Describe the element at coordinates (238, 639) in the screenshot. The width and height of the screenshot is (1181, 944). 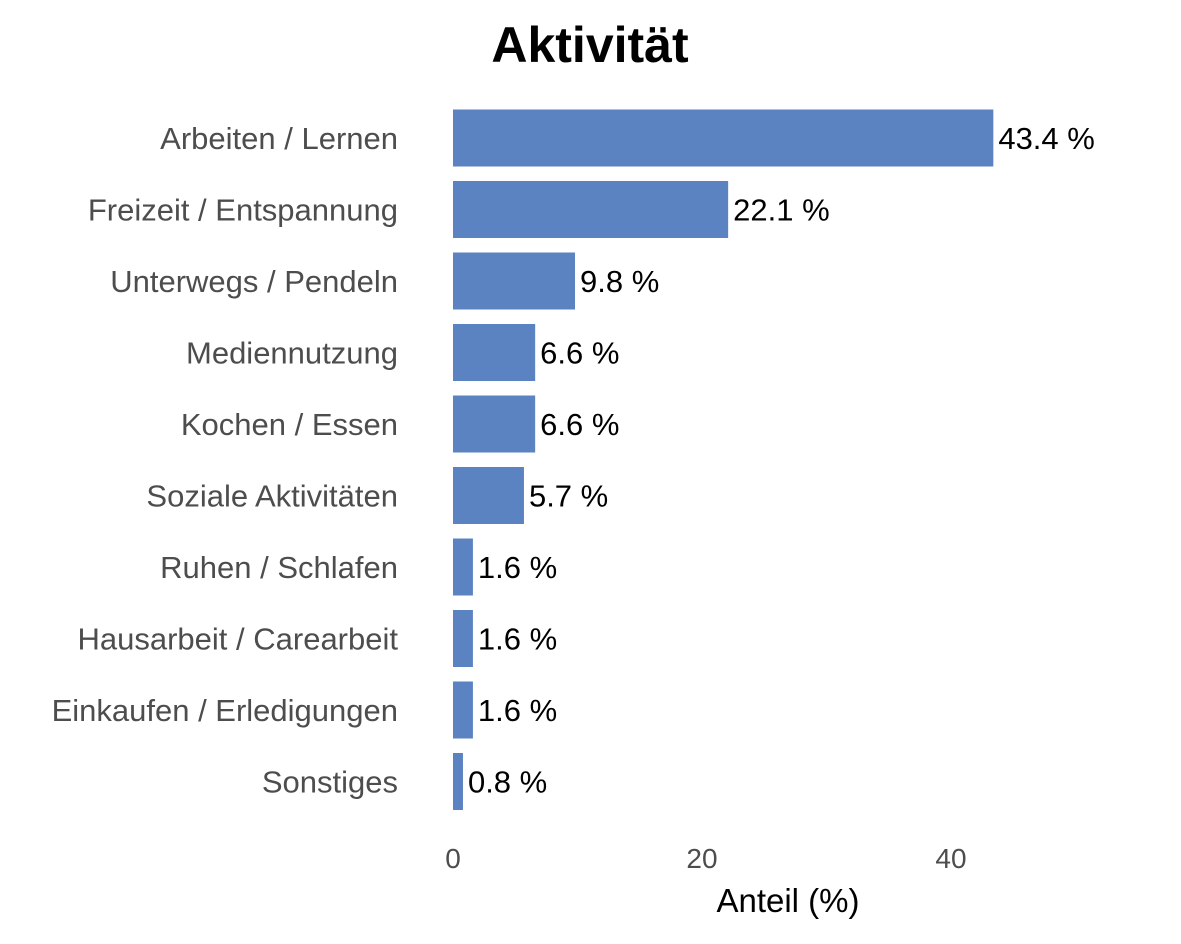
I see `category-label: Hausarbeit / Carearbeit` at that location.